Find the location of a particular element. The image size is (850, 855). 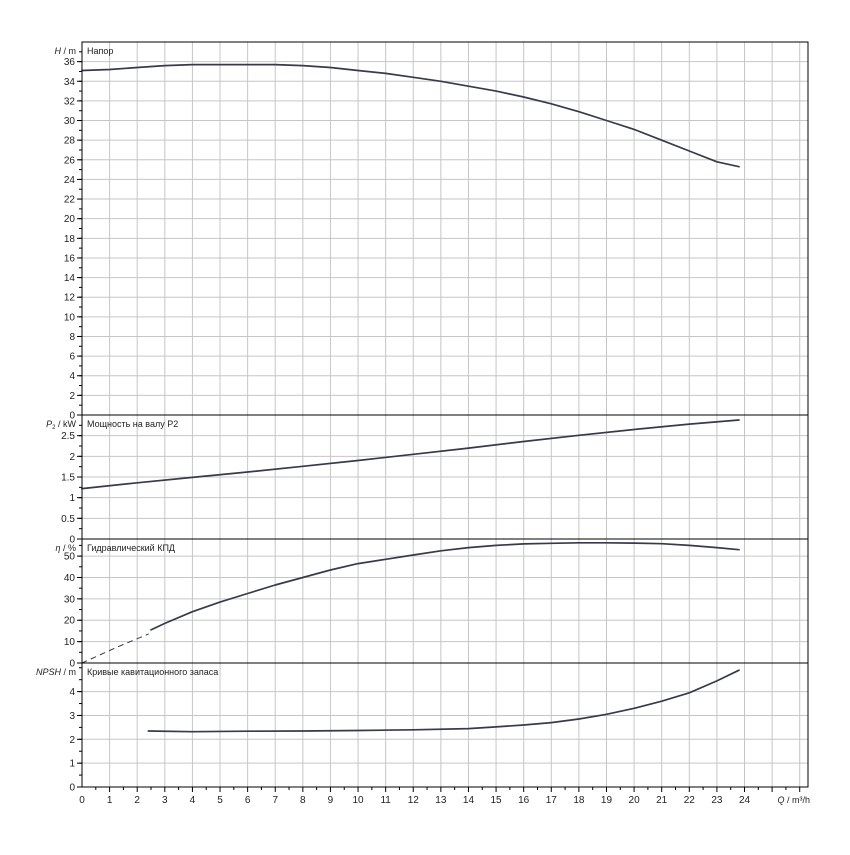

y-axis-symbol: NPSH is located at coordinates (49, 672).